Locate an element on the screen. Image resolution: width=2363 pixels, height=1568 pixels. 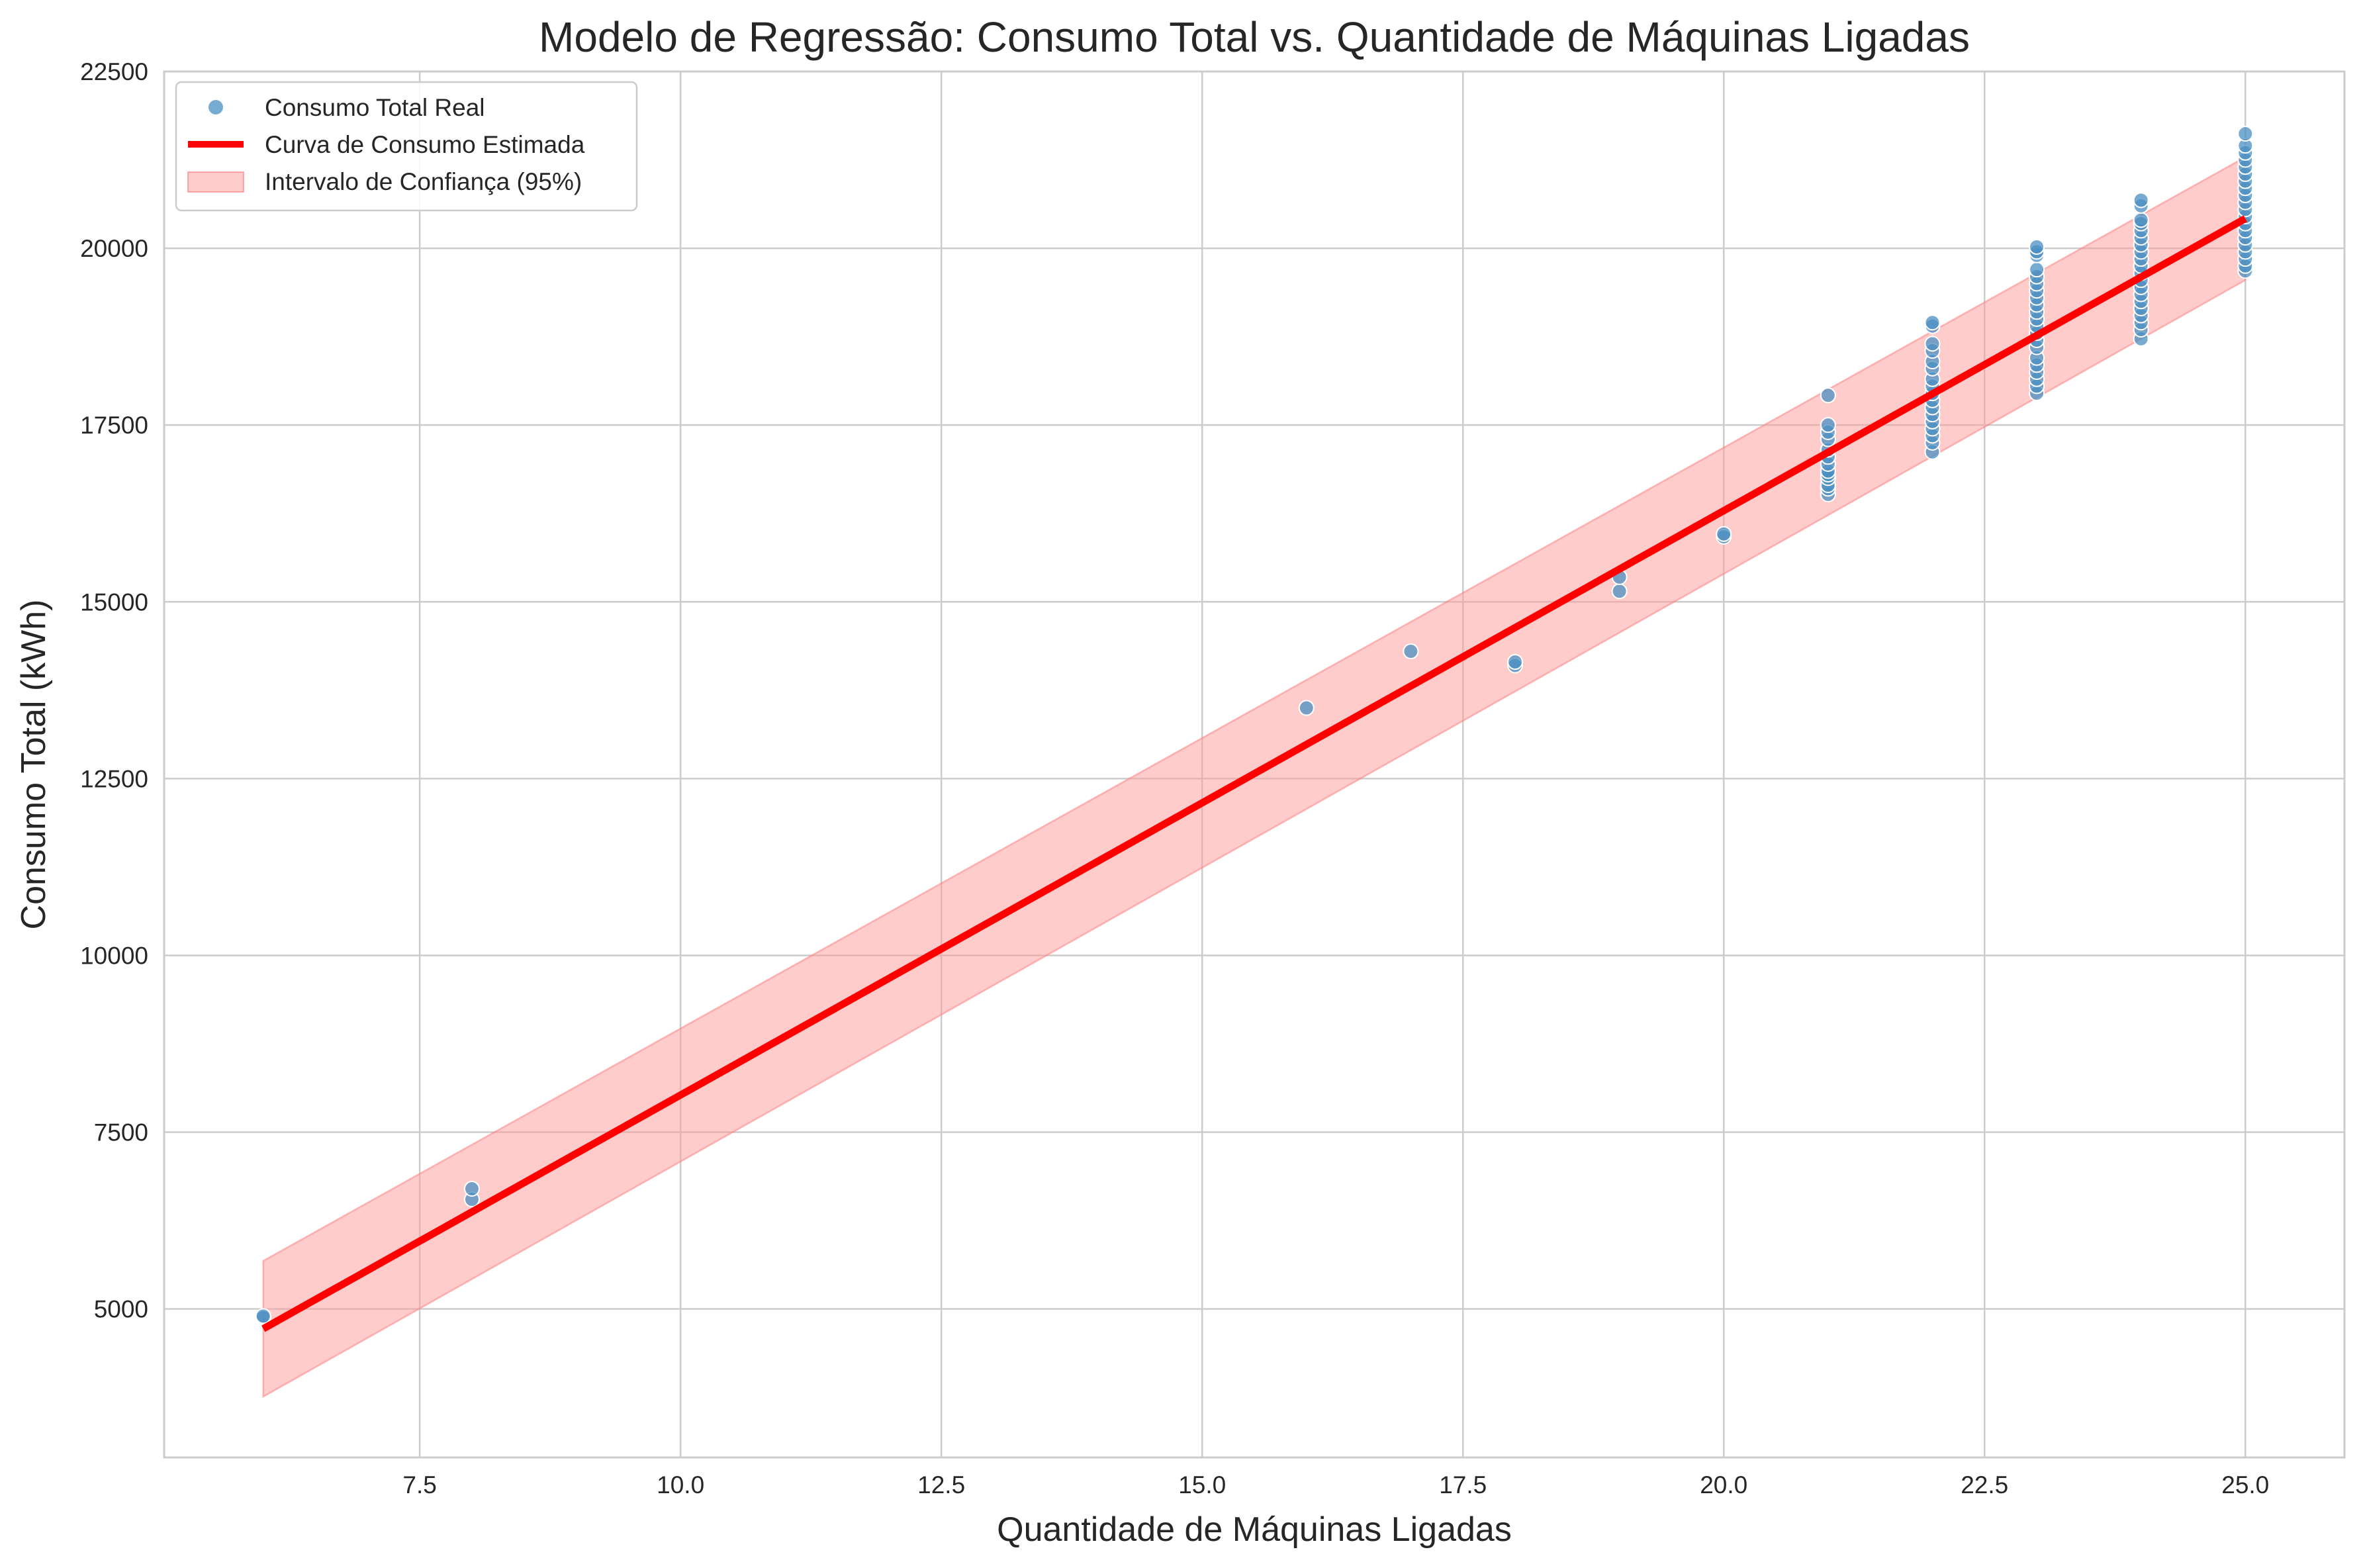
y-tick-label: 17500 is located at coordinates (114, 426).